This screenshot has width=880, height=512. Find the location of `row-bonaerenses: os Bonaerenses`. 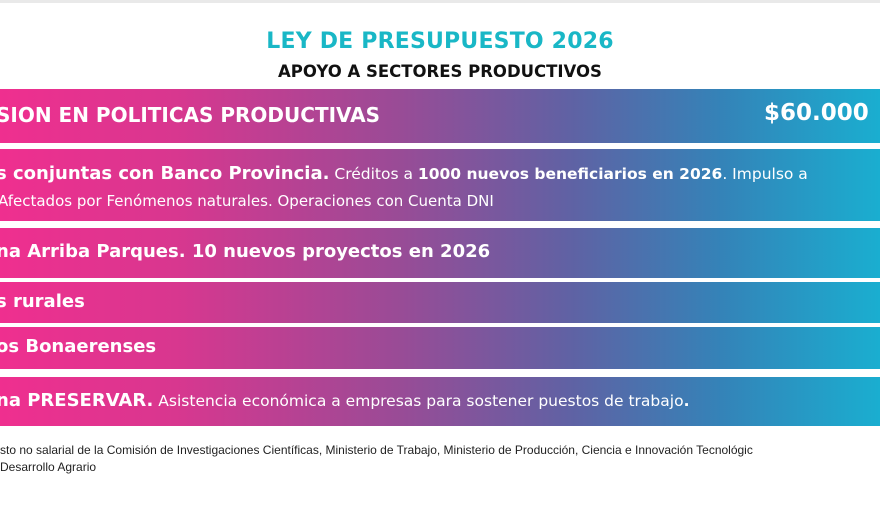

row-bonaerenses: os Bonaerenses is located at coordinates (440, 348).